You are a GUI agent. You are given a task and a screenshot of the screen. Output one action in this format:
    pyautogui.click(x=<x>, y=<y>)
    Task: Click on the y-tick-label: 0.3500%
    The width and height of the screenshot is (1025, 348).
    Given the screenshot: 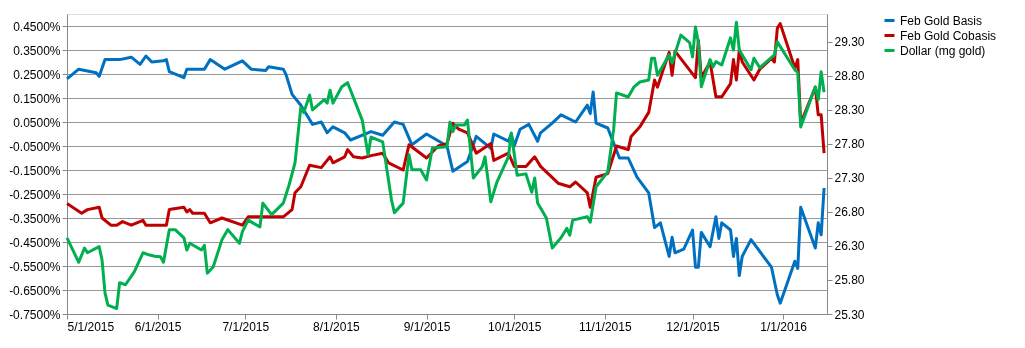 What is the action you would take?
    pyautogui.click(x=37, y=50)
    